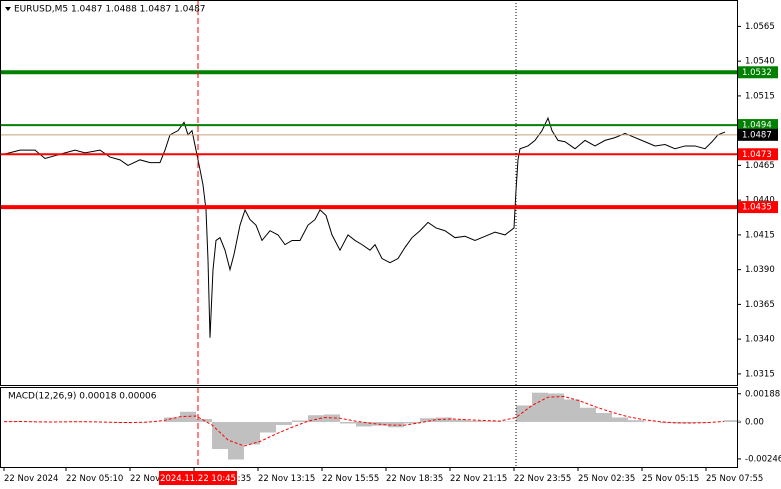 The image size is (781, 489). Describe the element at coordinates (760, 96) in the screenshot. I see `y-tick-label: 1.0515` at that location.